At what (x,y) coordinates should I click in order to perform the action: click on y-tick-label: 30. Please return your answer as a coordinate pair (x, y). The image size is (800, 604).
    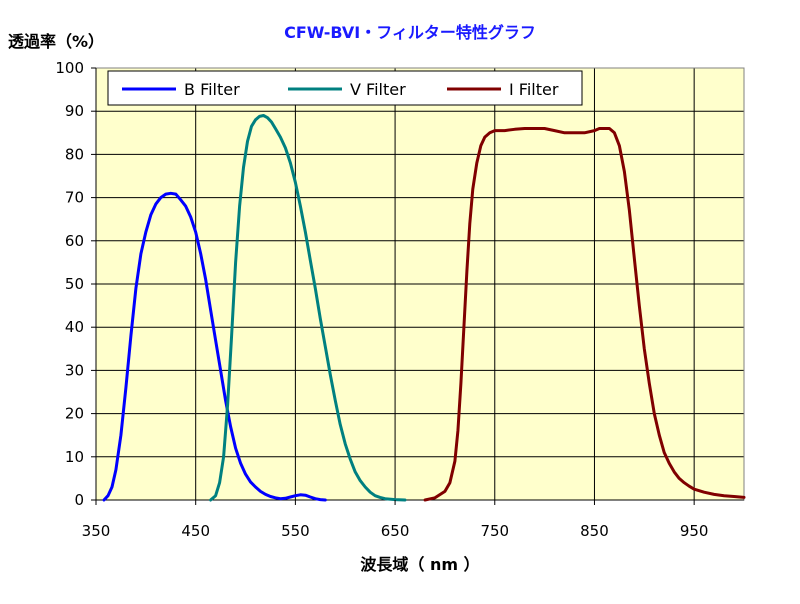
    Looking at the image, I should click on (74, 370).